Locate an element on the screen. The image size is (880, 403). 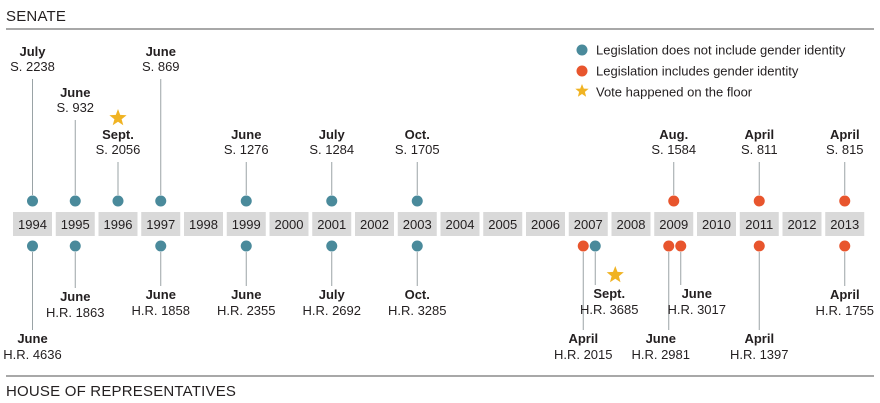
year-label-2006: 2006 is located at coordinates (545, 224).